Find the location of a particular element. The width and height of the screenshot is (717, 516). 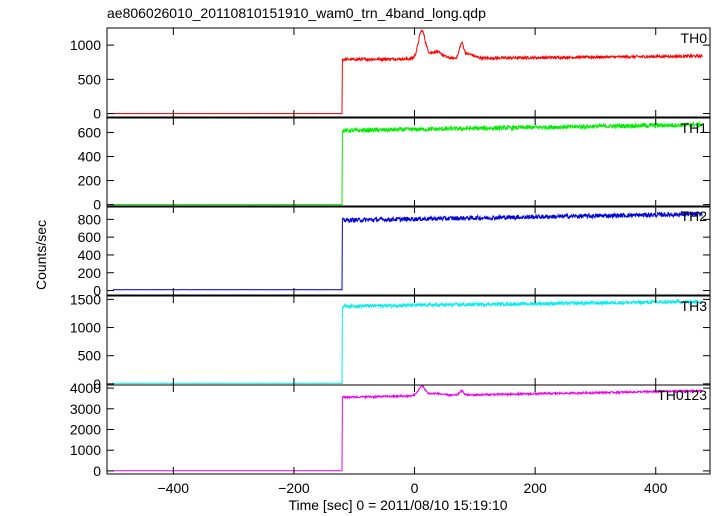

y-tick-label: 2000 is located at coordinates (85, 430).